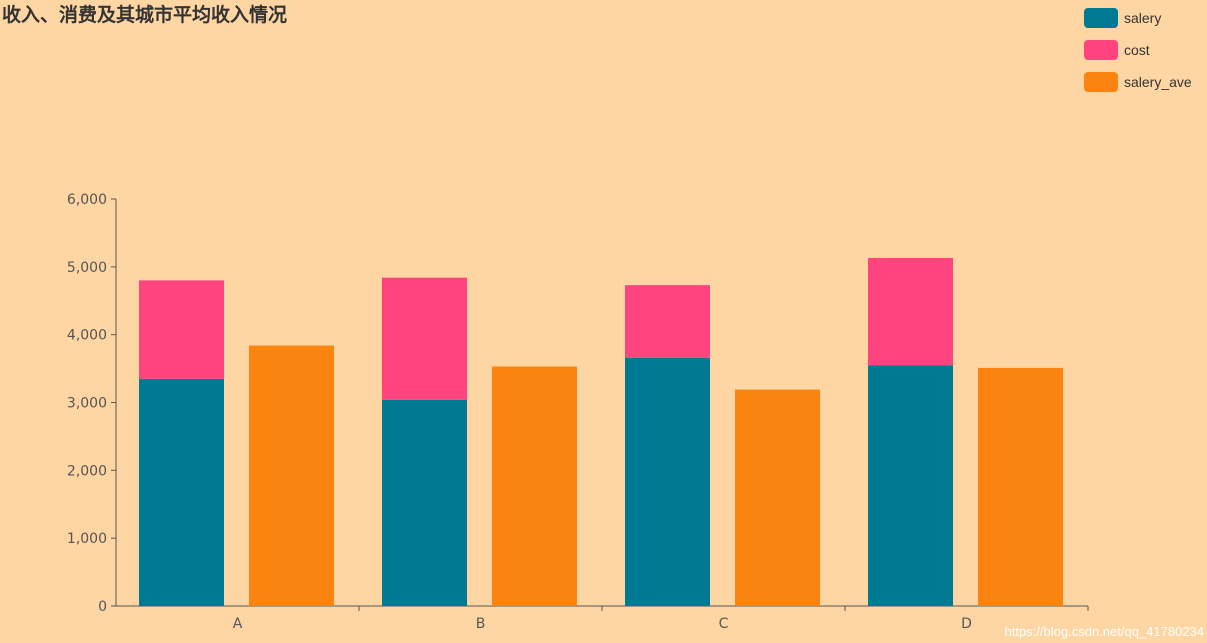  I want to click on bar-salery_ave-D, so click(1020, 486).